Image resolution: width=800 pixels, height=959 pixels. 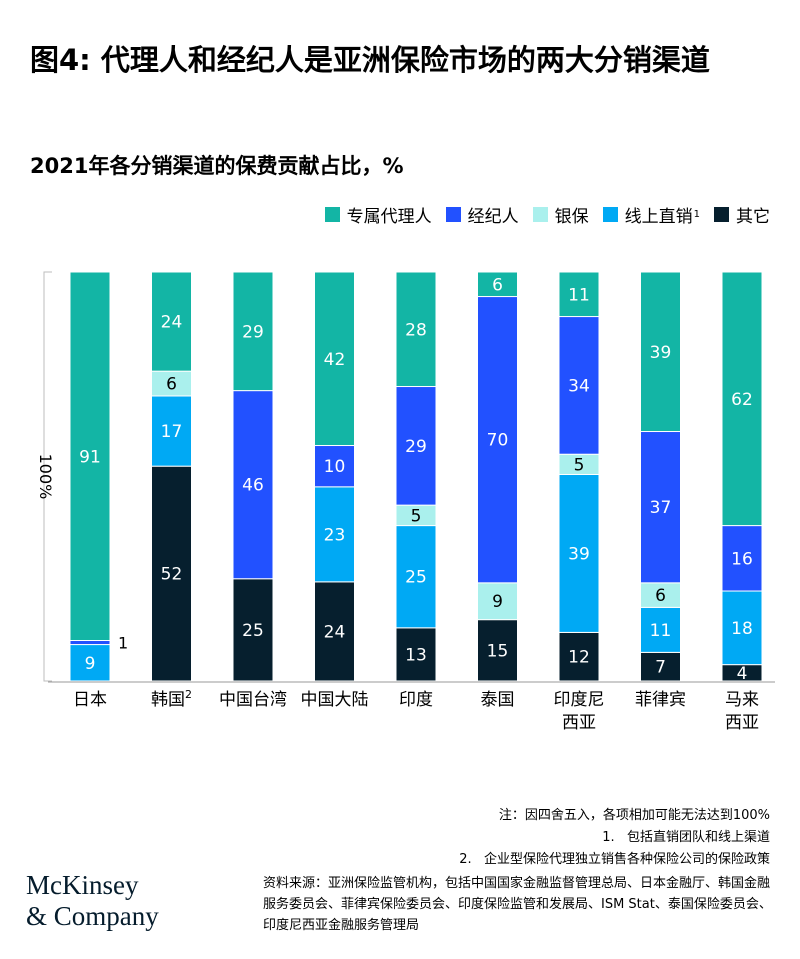 I want to click on data-label: 5, so click(x=579, y=465).